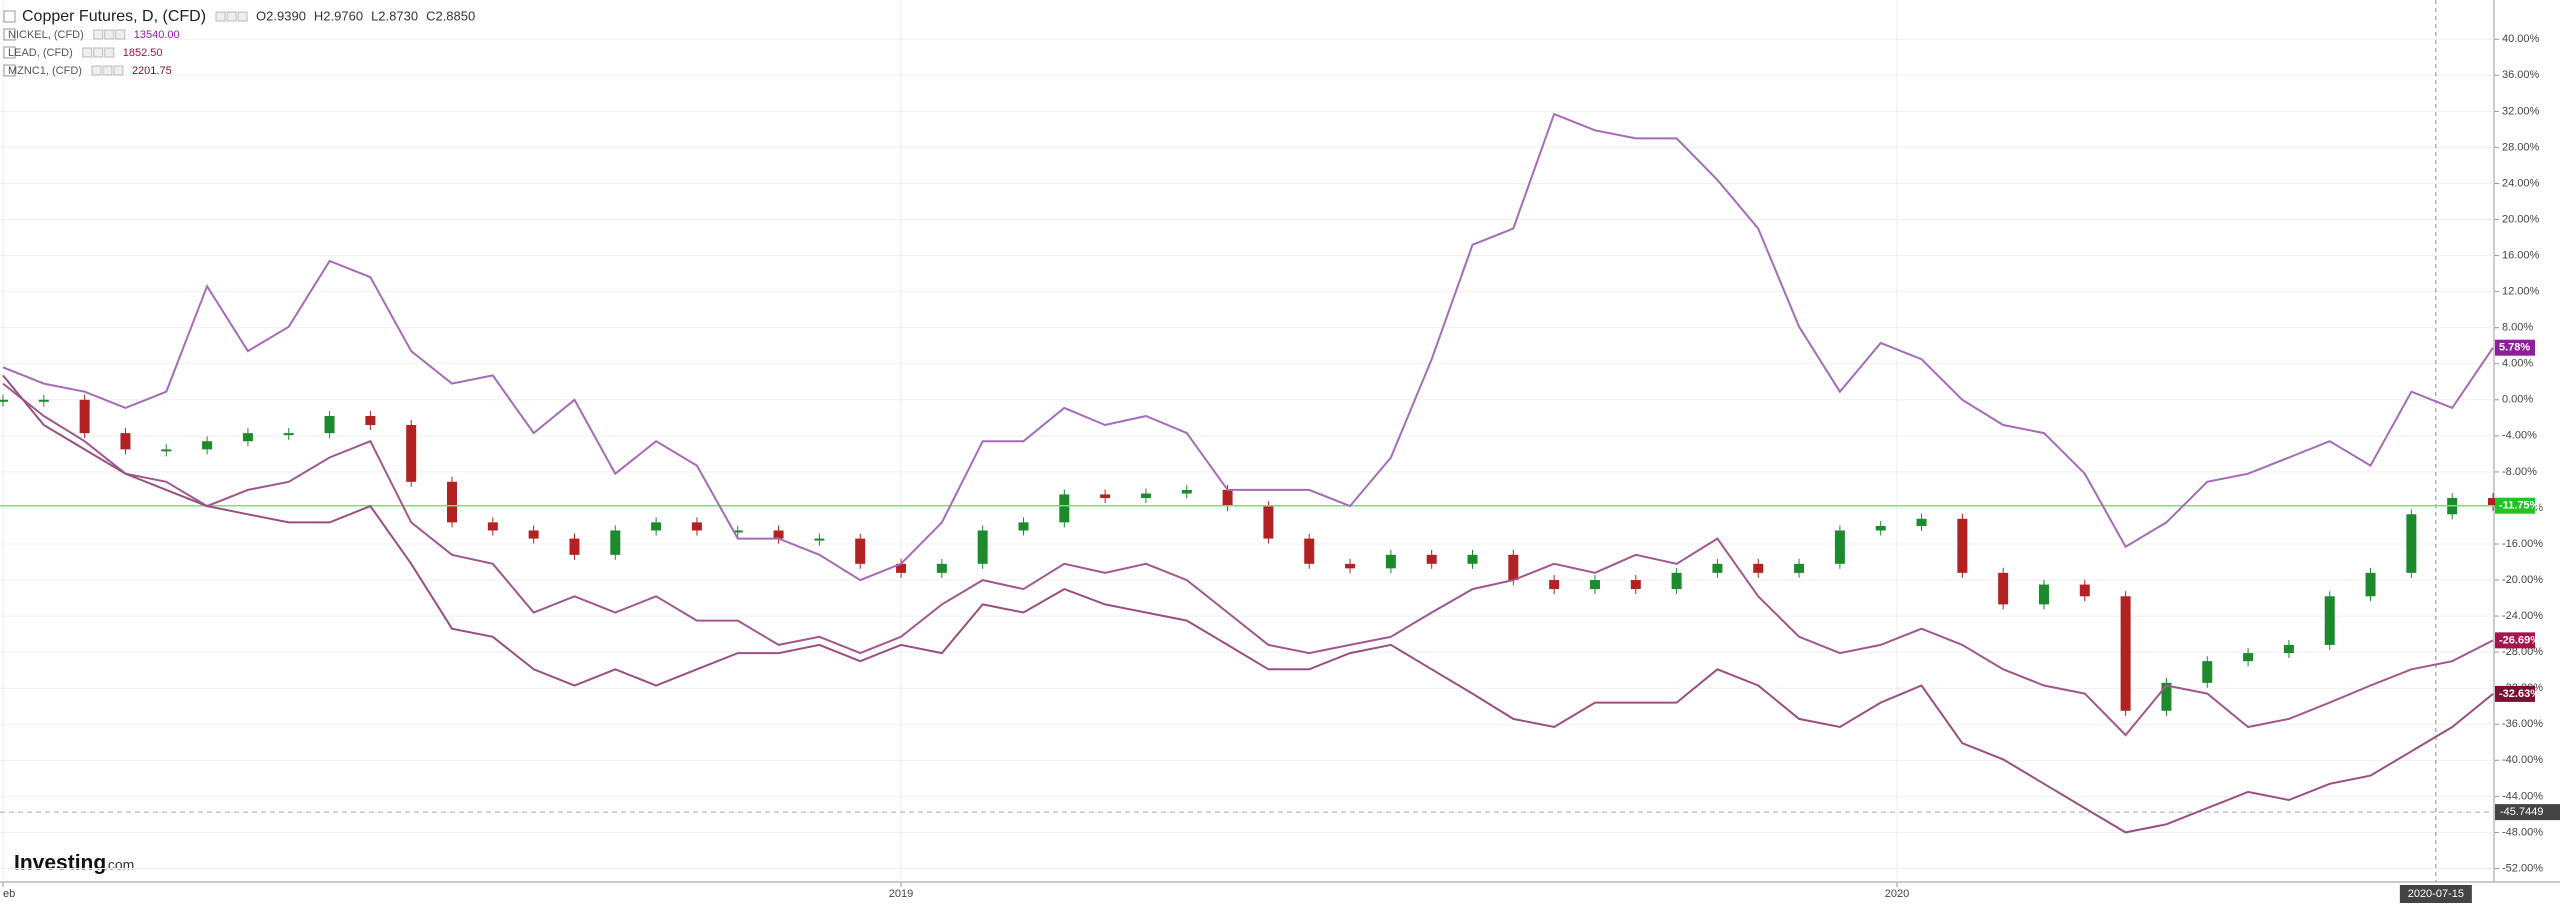 The width and height of the screenshot is (2560, 905). Describe the element at coordinates (2522, 580) in the screenshot. I see `y-tick-label: -20.00%` at that location.